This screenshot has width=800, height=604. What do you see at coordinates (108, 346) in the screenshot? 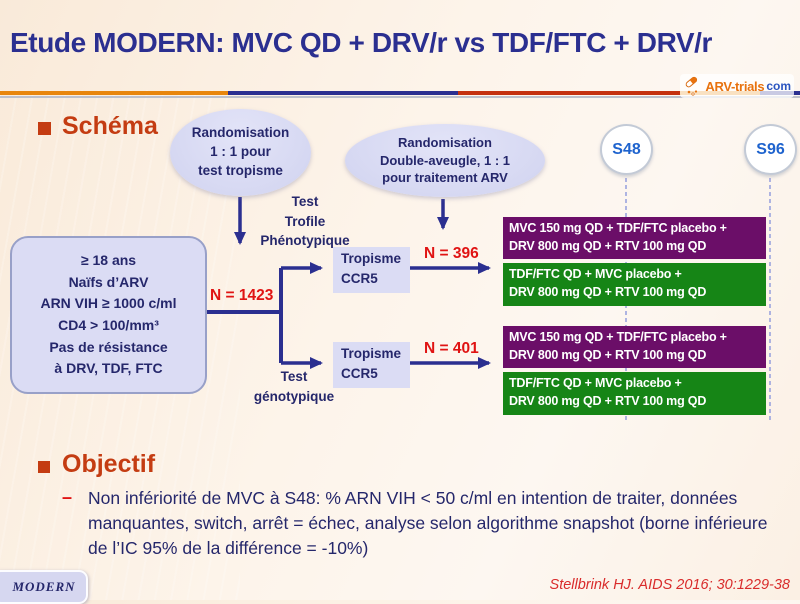
I see `criteria-line: Pas de résistance` at bounding box center [108, 346].